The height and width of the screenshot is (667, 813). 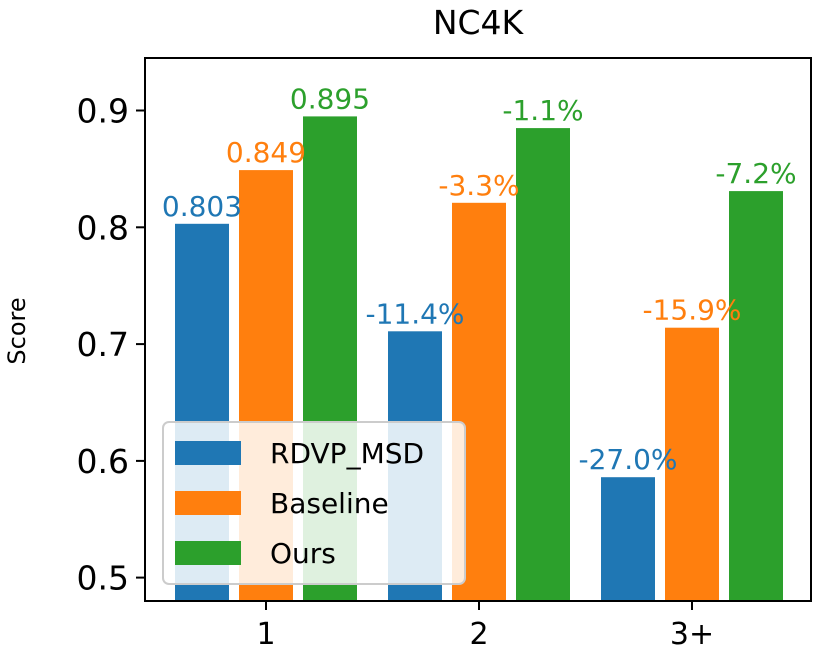 I want to click on chart-title: NC4K, so click(x=479, y=22).